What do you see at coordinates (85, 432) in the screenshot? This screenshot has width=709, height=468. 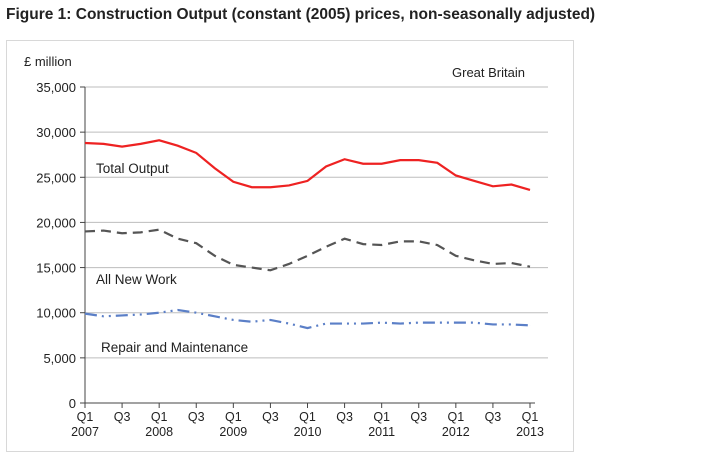 I see `x-tick-year: 2007` at bounding box center [85, 432].